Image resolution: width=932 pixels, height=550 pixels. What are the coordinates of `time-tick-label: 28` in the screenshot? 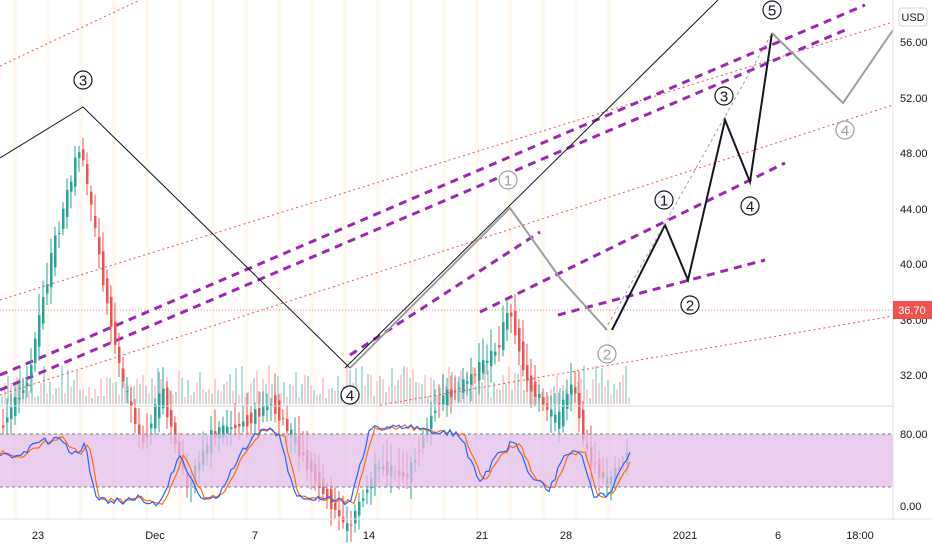 It's located at (566, 536).